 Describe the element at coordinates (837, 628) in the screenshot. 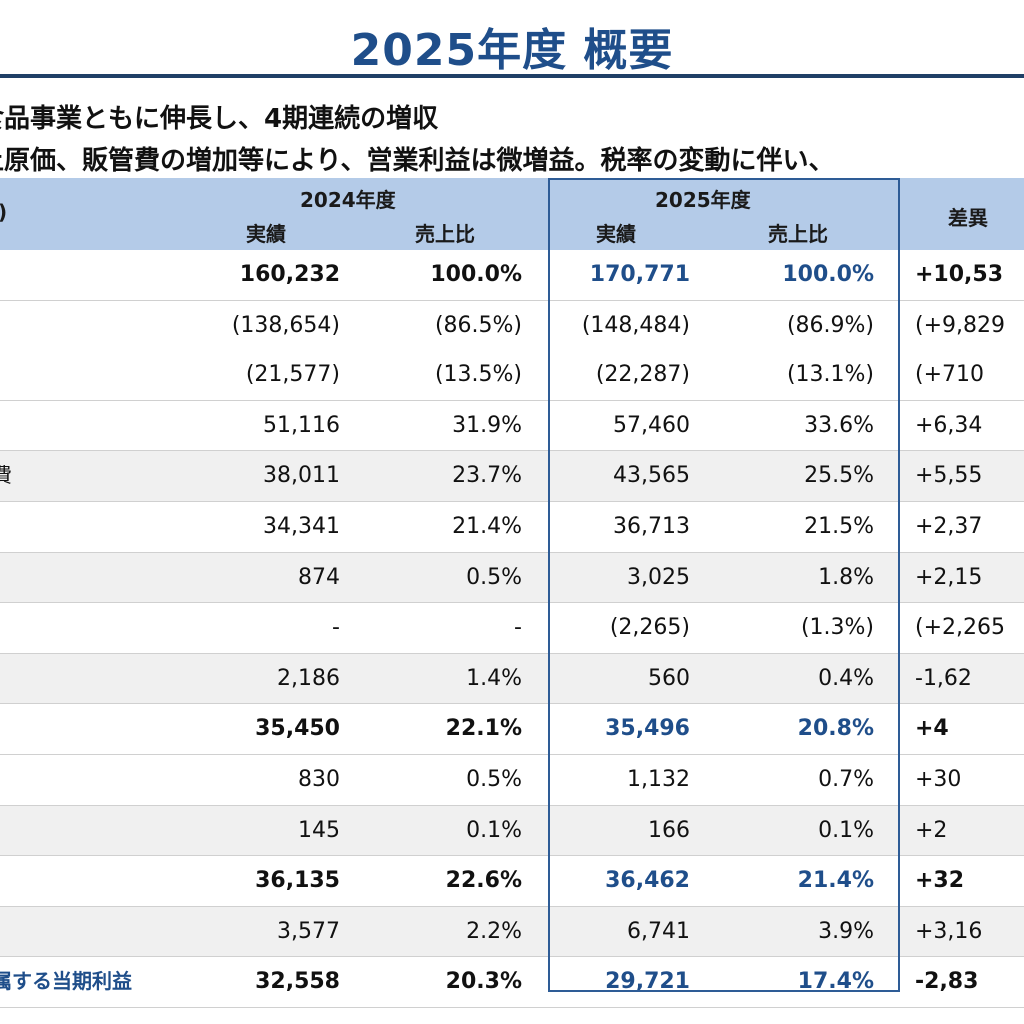

I see `cell-2025-ratio: (1.3%)` at that location.